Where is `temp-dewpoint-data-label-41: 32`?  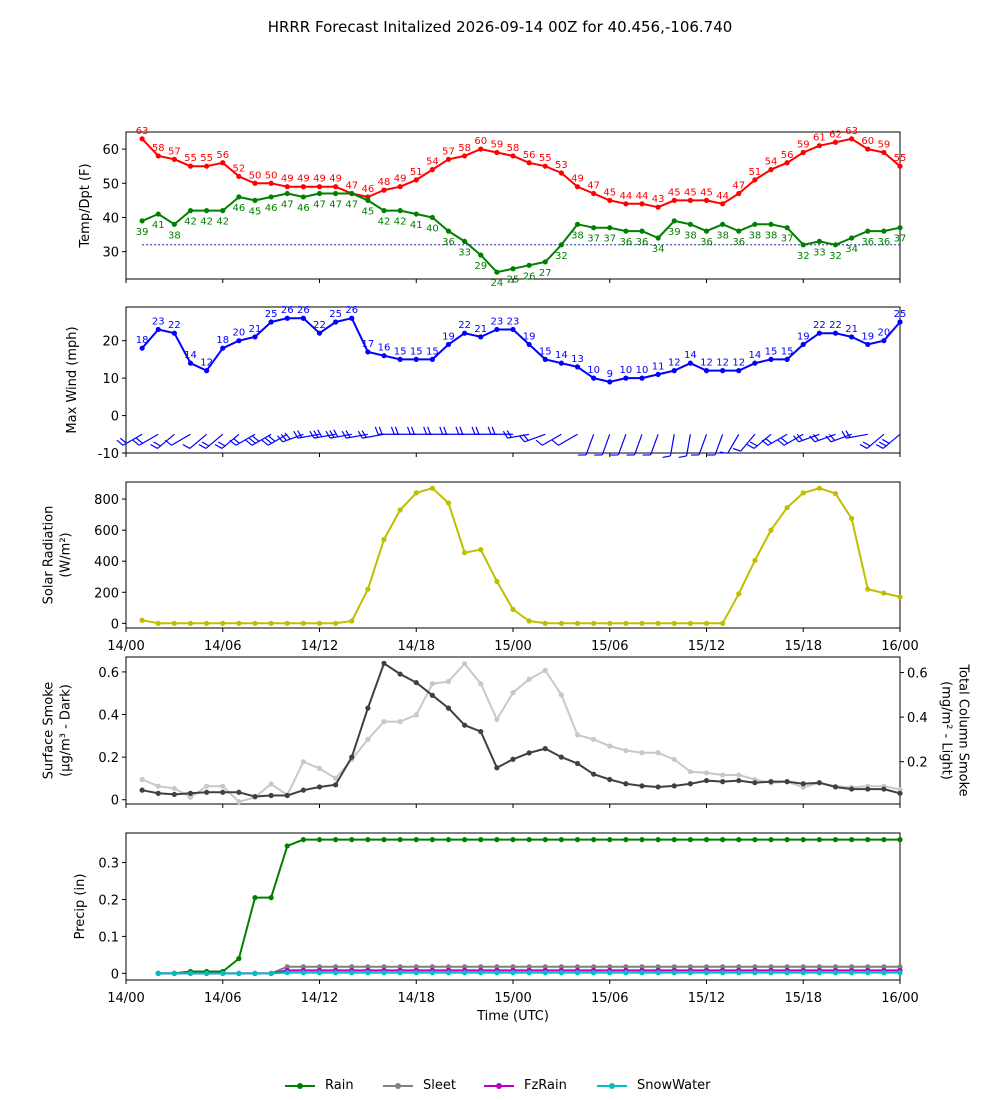 temp-dewpoint-data-label-41: 32 is located at coordinates (803, 256).